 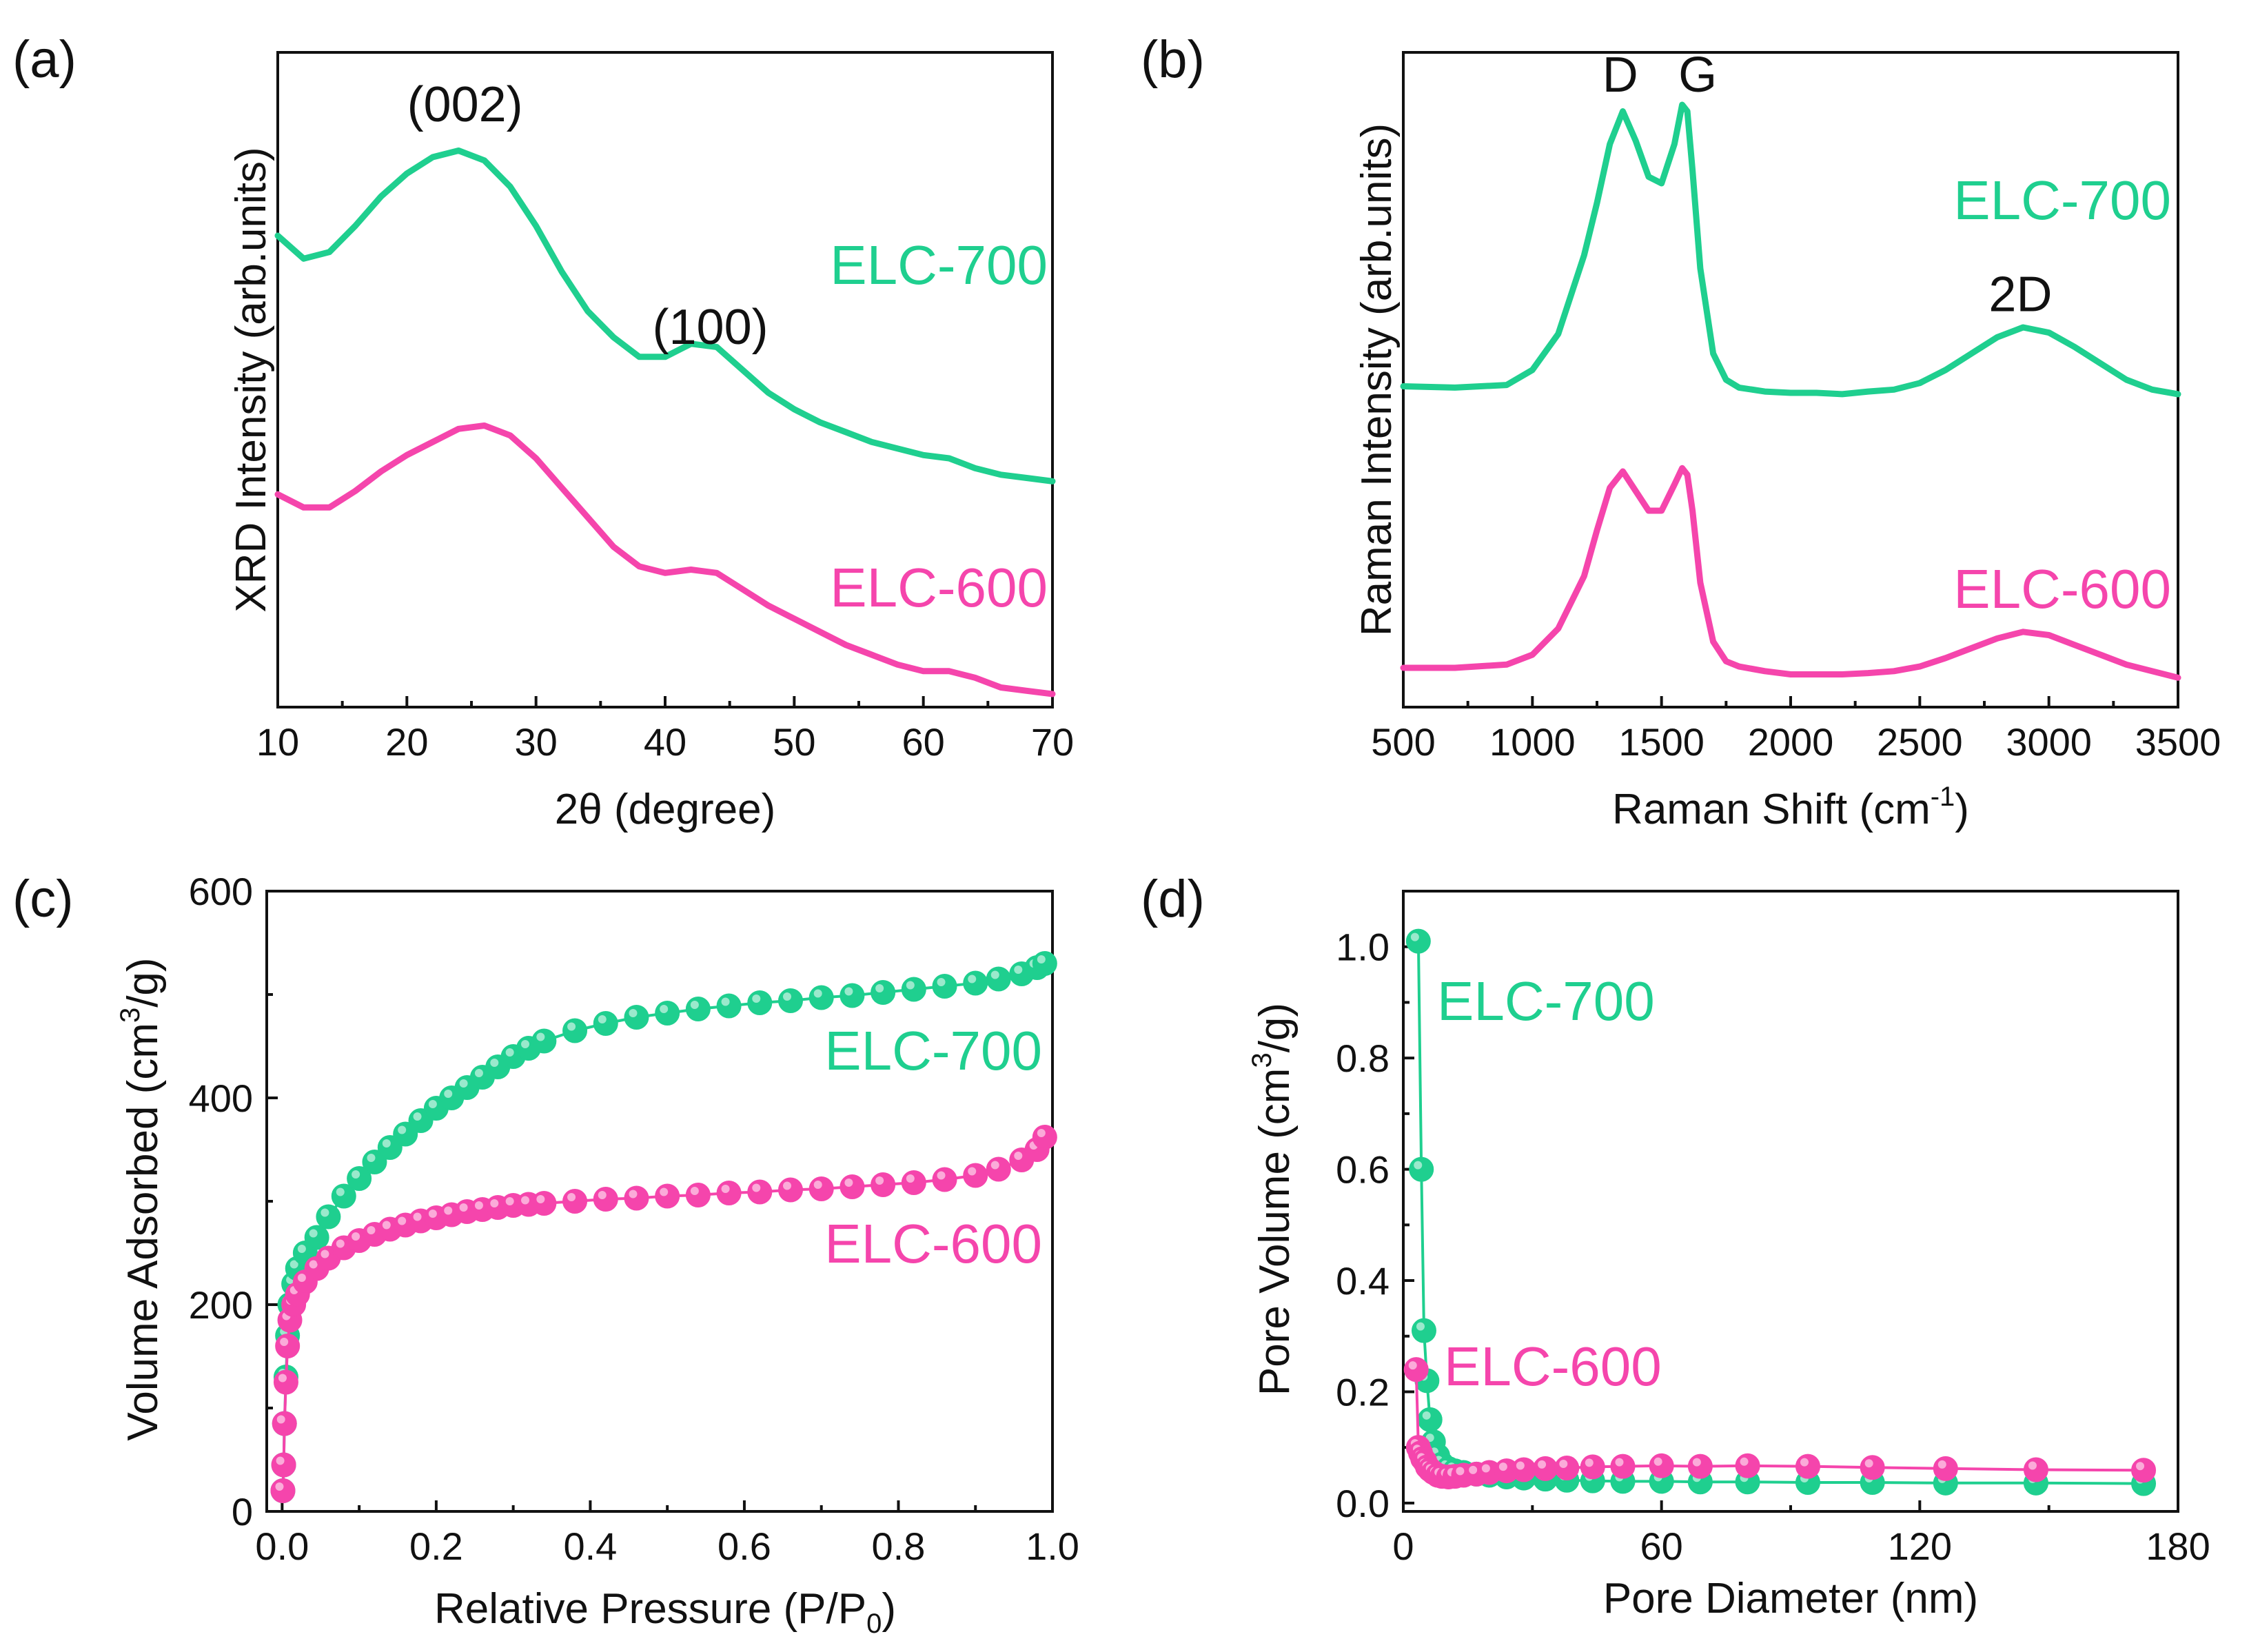 What do you see at coordinates (2062, 201) in the screenshot?
I see `panel-b-label-elc700: ELC-700` at bounding box center [2062, 201].